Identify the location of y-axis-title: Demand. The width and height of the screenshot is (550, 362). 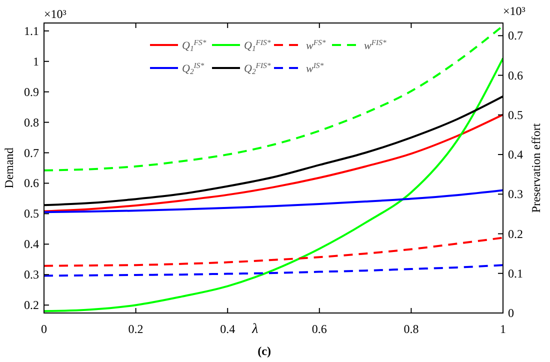
(9, 168).